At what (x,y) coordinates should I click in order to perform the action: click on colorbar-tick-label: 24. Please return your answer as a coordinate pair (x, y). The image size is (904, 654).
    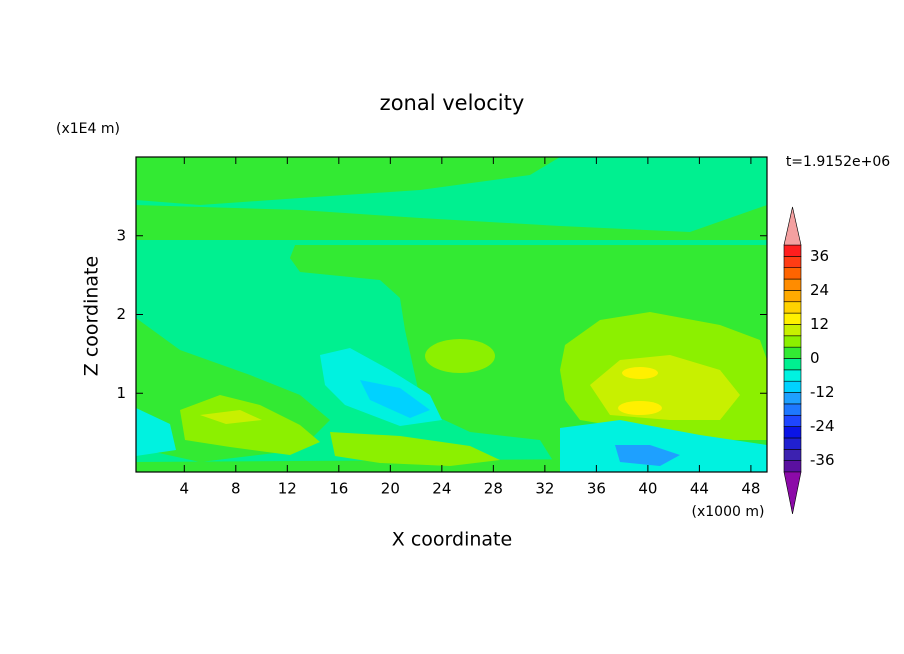
    Looking at the image, I should click on (819, 290).